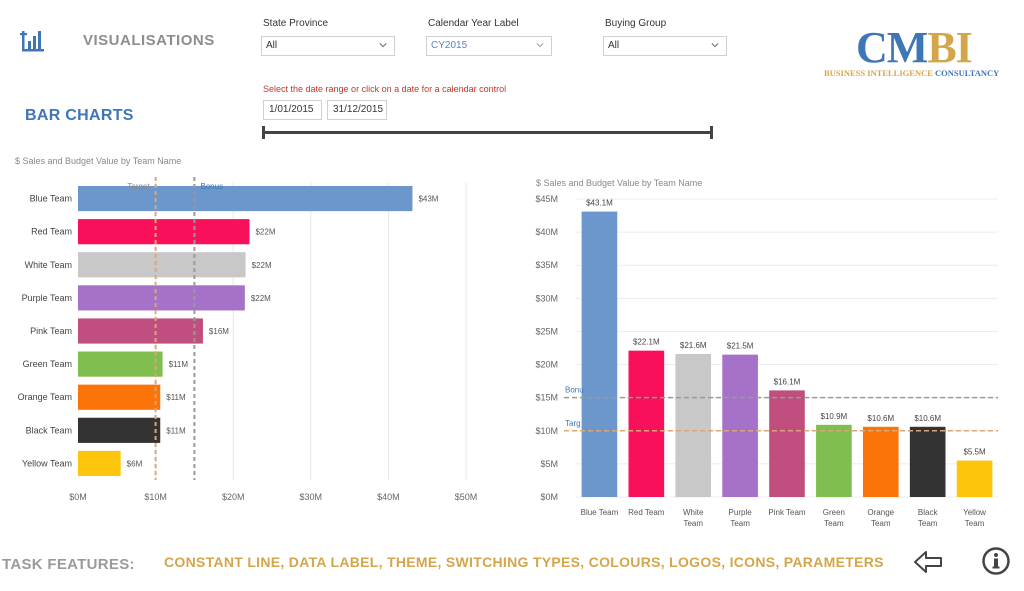 The image size is (1024, 591). I want to click on hbar-data-label-red-team: $22M, so click(265, 232).